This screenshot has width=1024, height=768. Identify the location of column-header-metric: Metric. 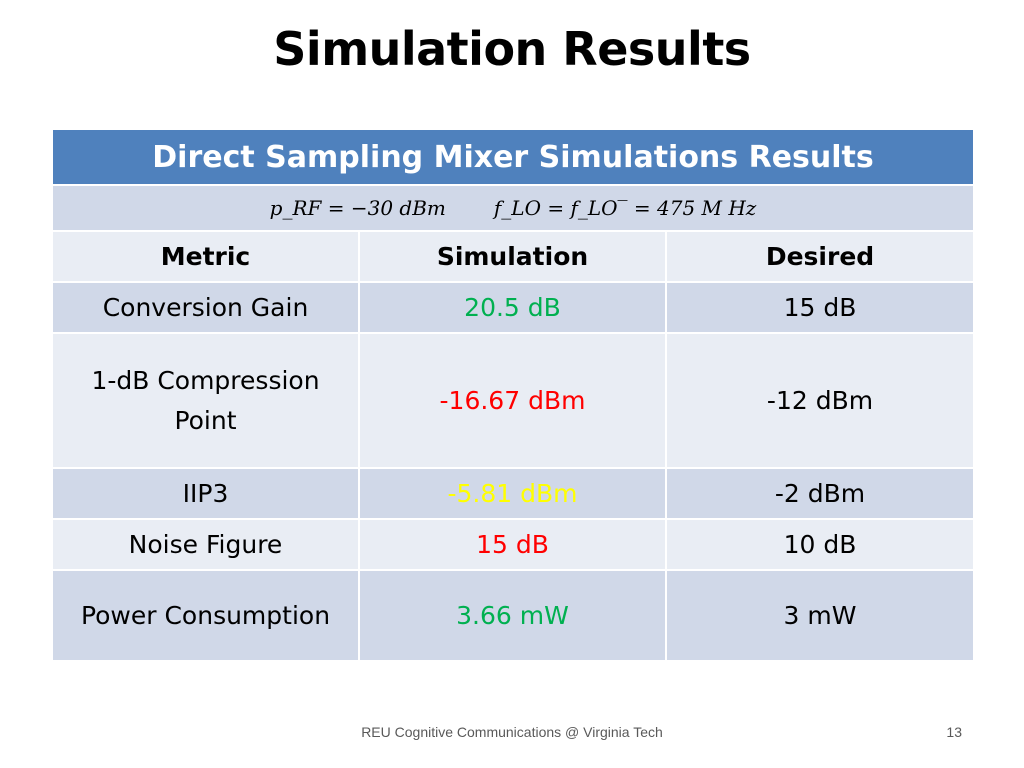
(205, 256).